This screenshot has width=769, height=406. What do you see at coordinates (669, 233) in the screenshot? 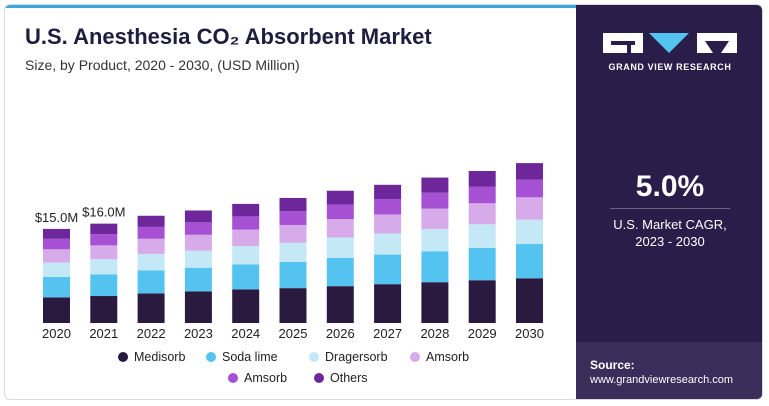
I see `cagr-label: U.S. Market CAGR, 2023 - 2030` at bounding box center [669, 233].